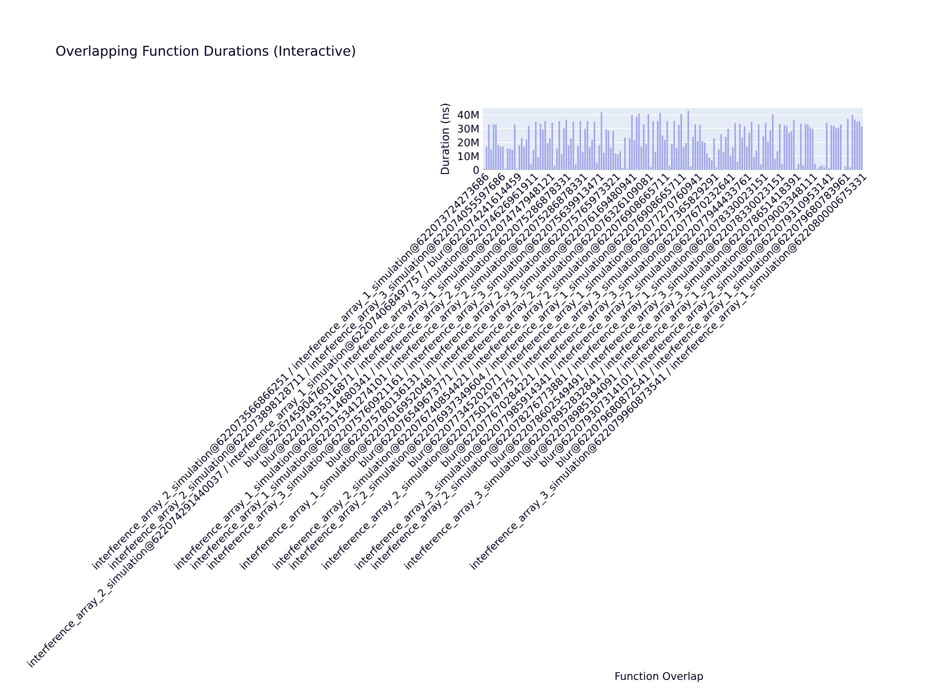 This screenshot has height=699, width=952. What do you see at coordinates (659, 677) in the screenshot?
I see `x-axis-title: Function Overlap` at bounding box center [659, 677].